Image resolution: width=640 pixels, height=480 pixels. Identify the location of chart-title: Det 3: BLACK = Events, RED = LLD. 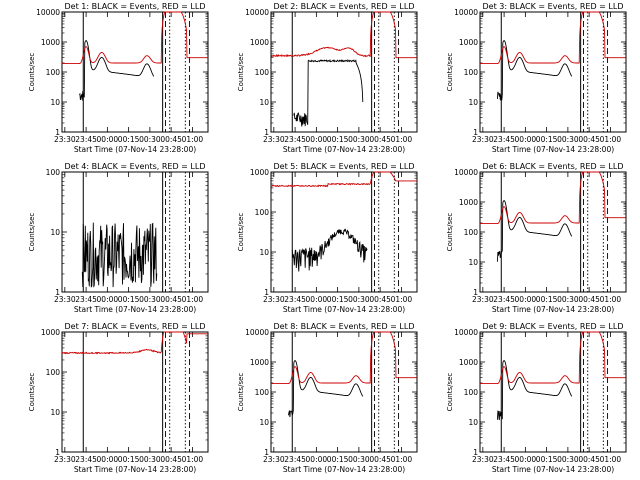
(553, 6).